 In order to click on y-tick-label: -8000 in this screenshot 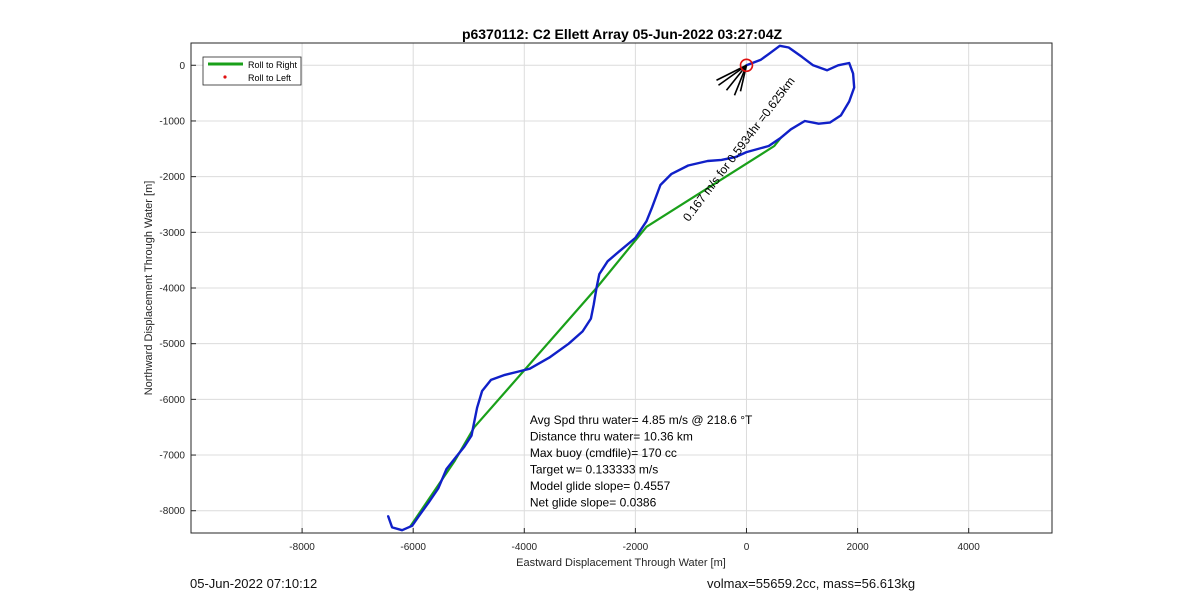, I will do `click(172, 511)`.